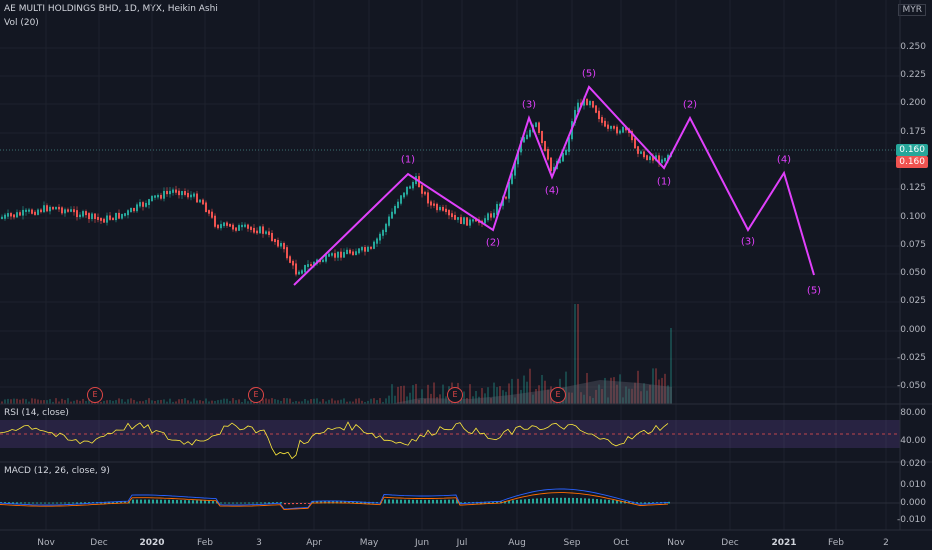 The image size is (932, 550). I want to click on currency-badge: MYR, so click(912, 10).